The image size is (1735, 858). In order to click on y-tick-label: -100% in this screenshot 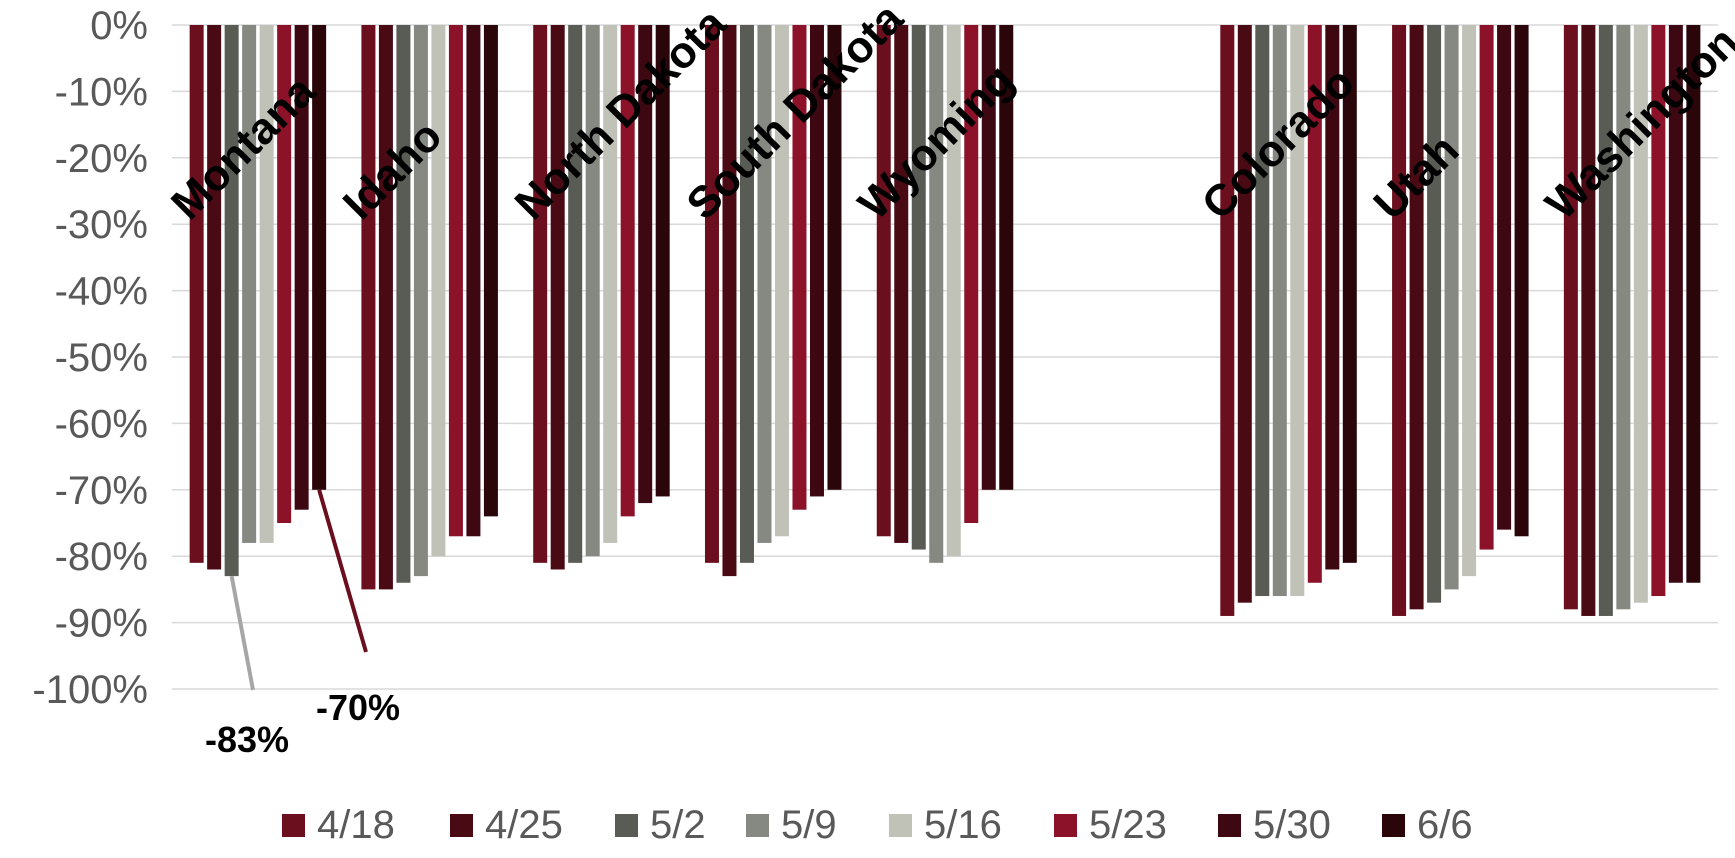, I will do `click(90, 690)`.